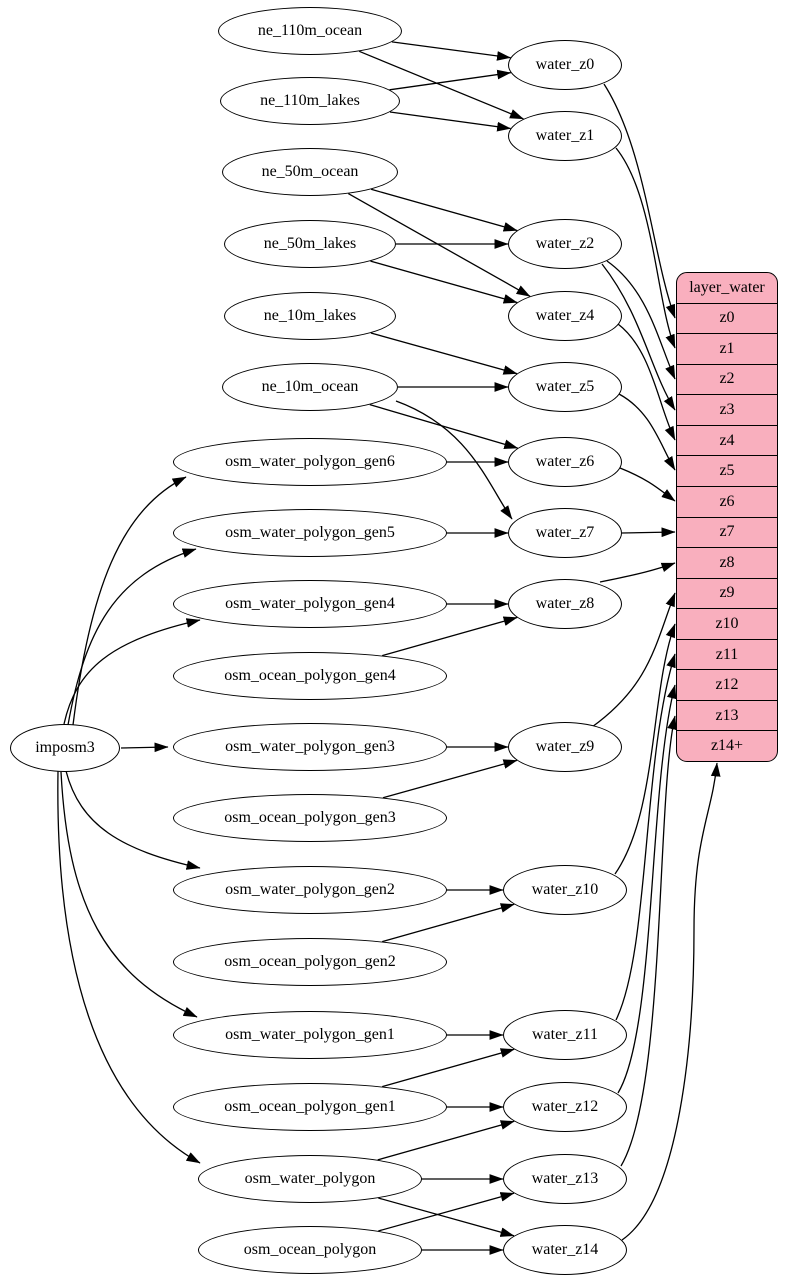  What do you see at coordinates (129, 894) in the screenshot?
I see `edge-imposm3-to-osm-water-polygon-gen1` at bounding box center [129, 894].